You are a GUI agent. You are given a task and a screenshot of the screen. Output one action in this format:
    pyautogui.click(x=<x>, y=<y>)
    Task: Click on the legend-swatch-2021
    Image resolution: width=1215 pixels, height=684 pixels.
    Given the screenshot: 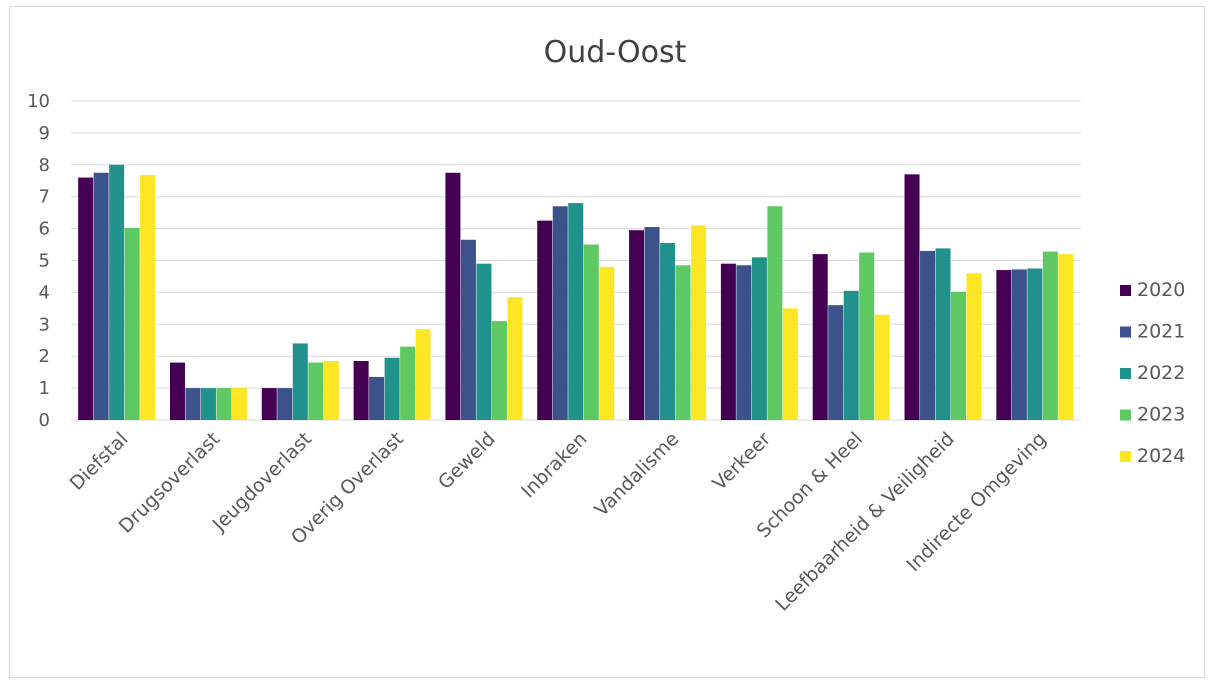 What is the action you would take?
    pyautogui.click(x=1125, y=332)
    